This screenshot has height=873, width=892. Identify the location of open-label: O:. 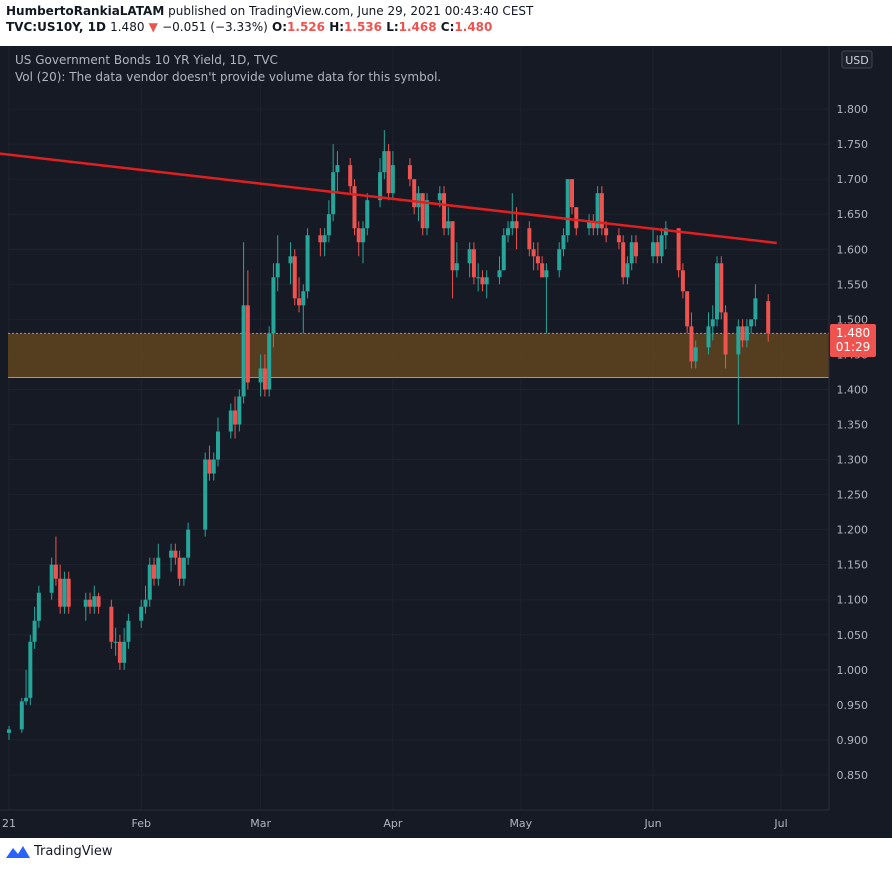
(280, 27).